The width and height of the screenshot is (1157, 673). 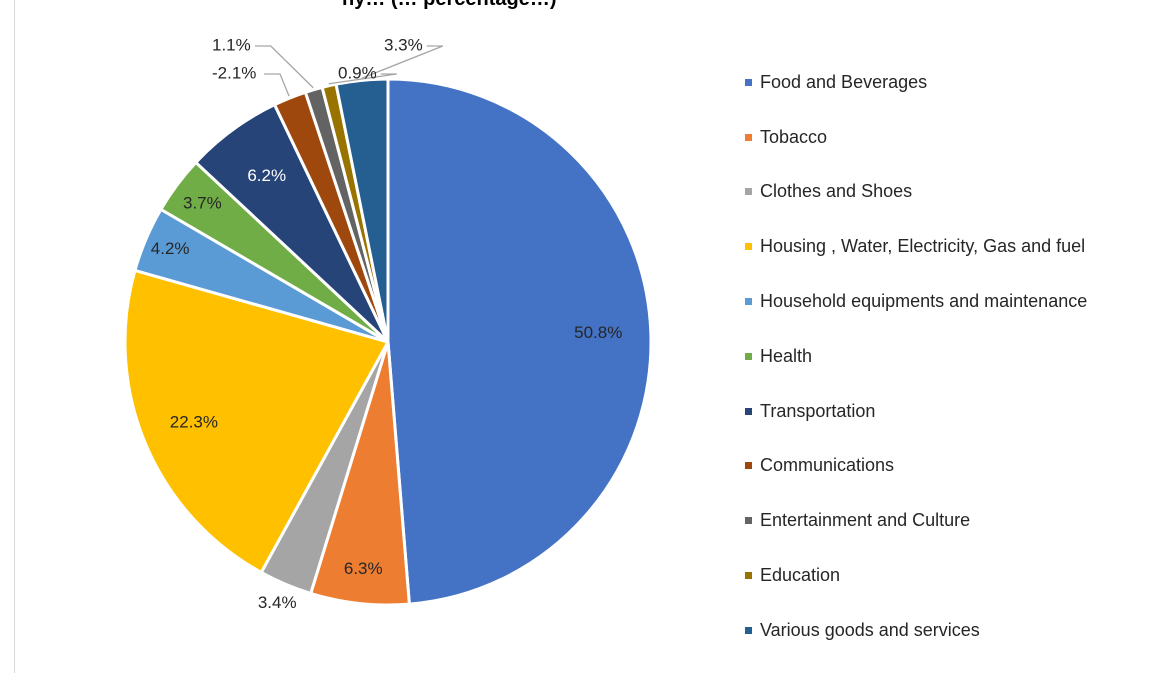 I want to click on legend-item-food-and-beverages: Food and Beverages, so click(x=916, y=82).